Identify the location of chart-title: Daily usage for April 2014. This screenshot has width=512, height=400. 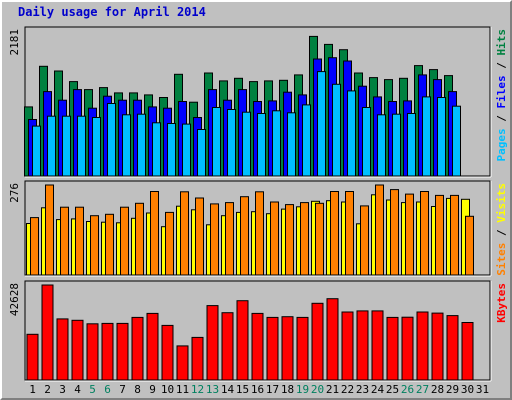
(112, 12).